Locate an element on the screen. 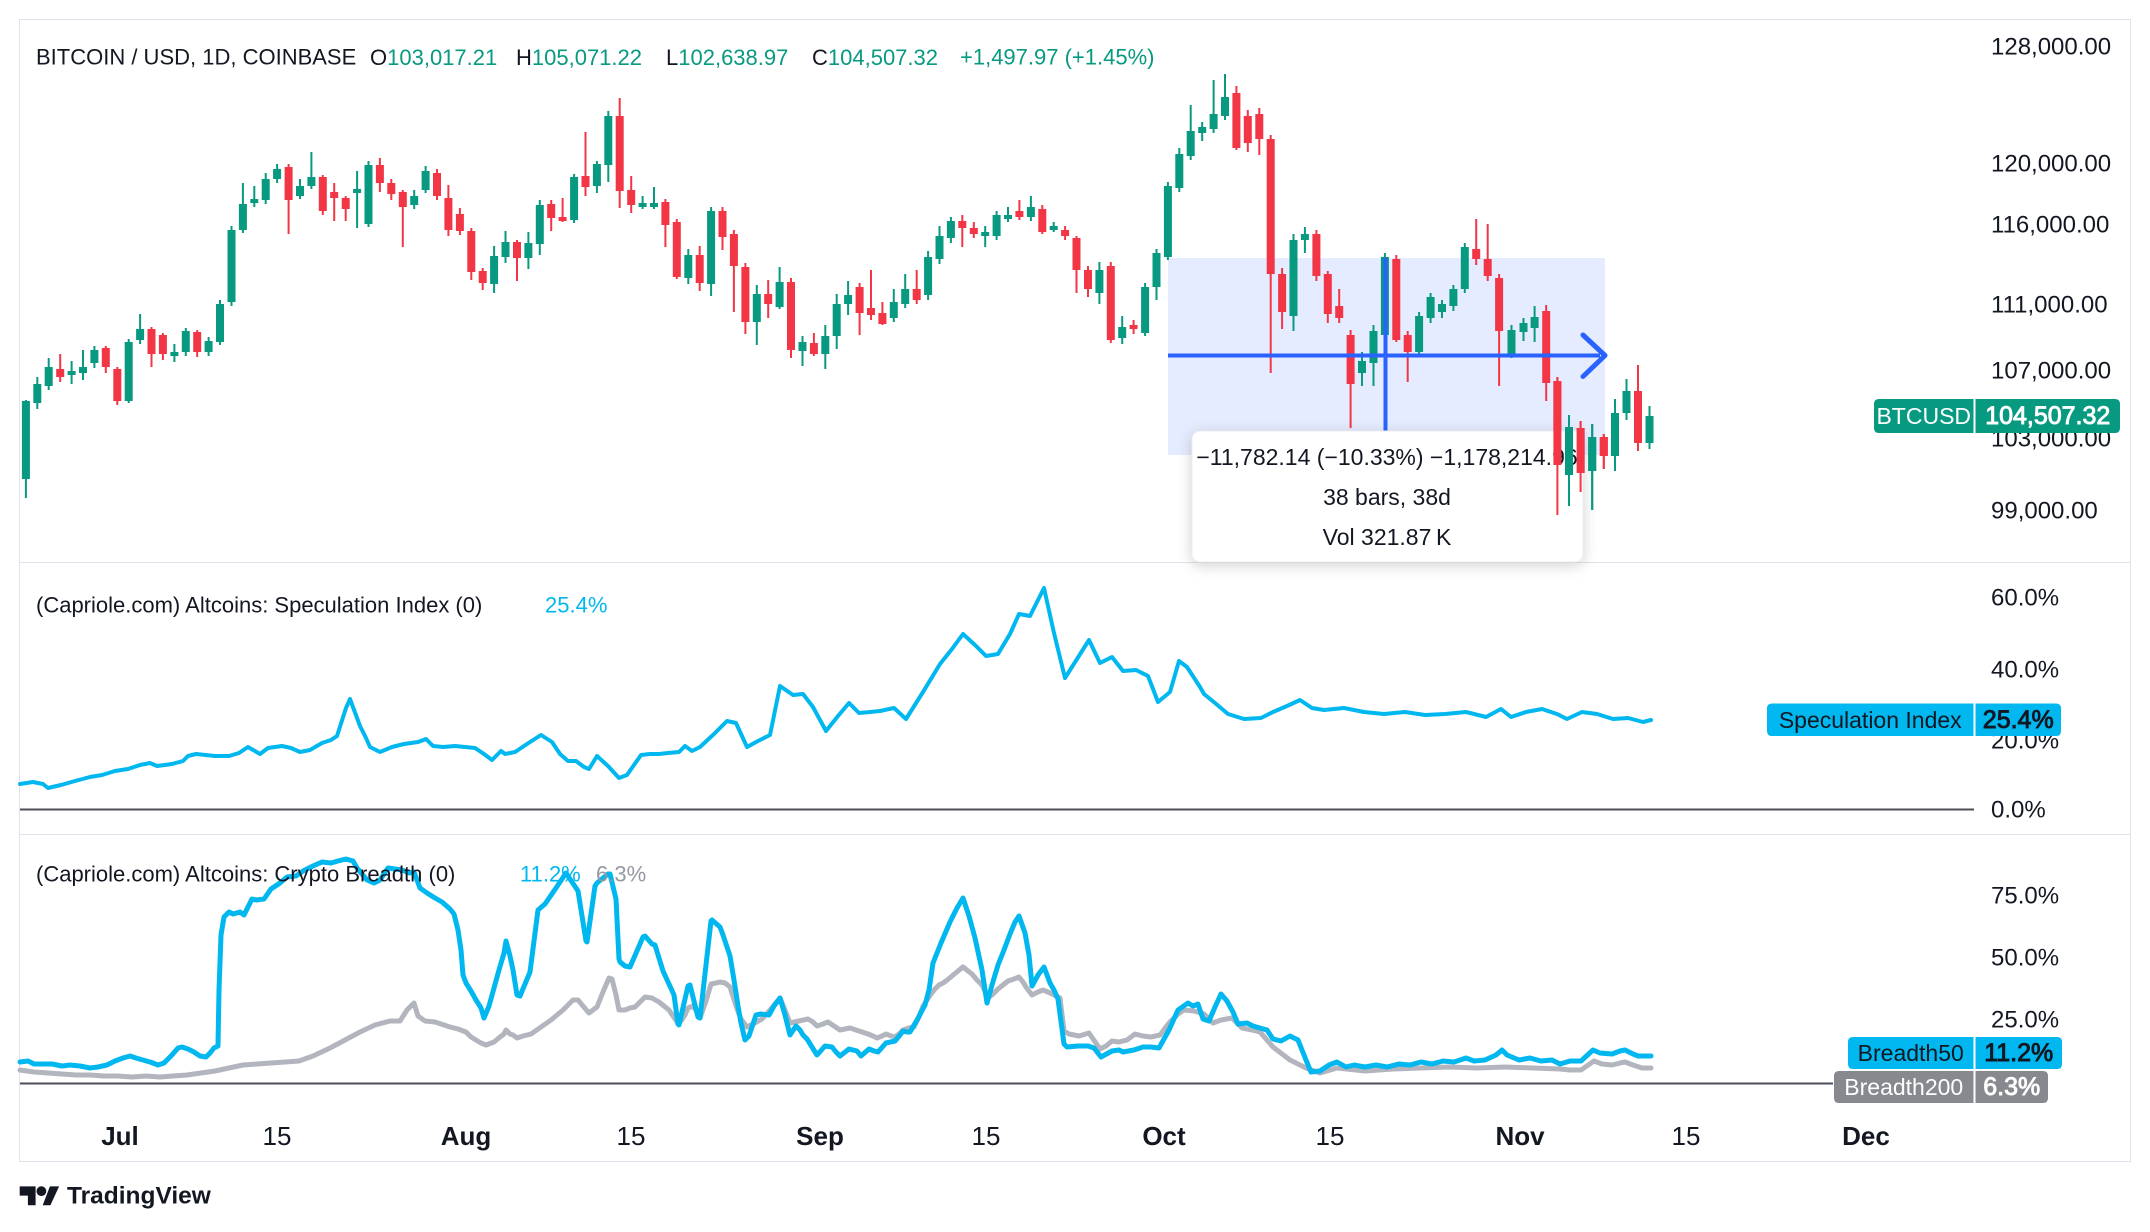 Image resolution: width=2150 pixels, height=1232 pixels. svg-text: 40.0% is located at coordinates (2025, 670).